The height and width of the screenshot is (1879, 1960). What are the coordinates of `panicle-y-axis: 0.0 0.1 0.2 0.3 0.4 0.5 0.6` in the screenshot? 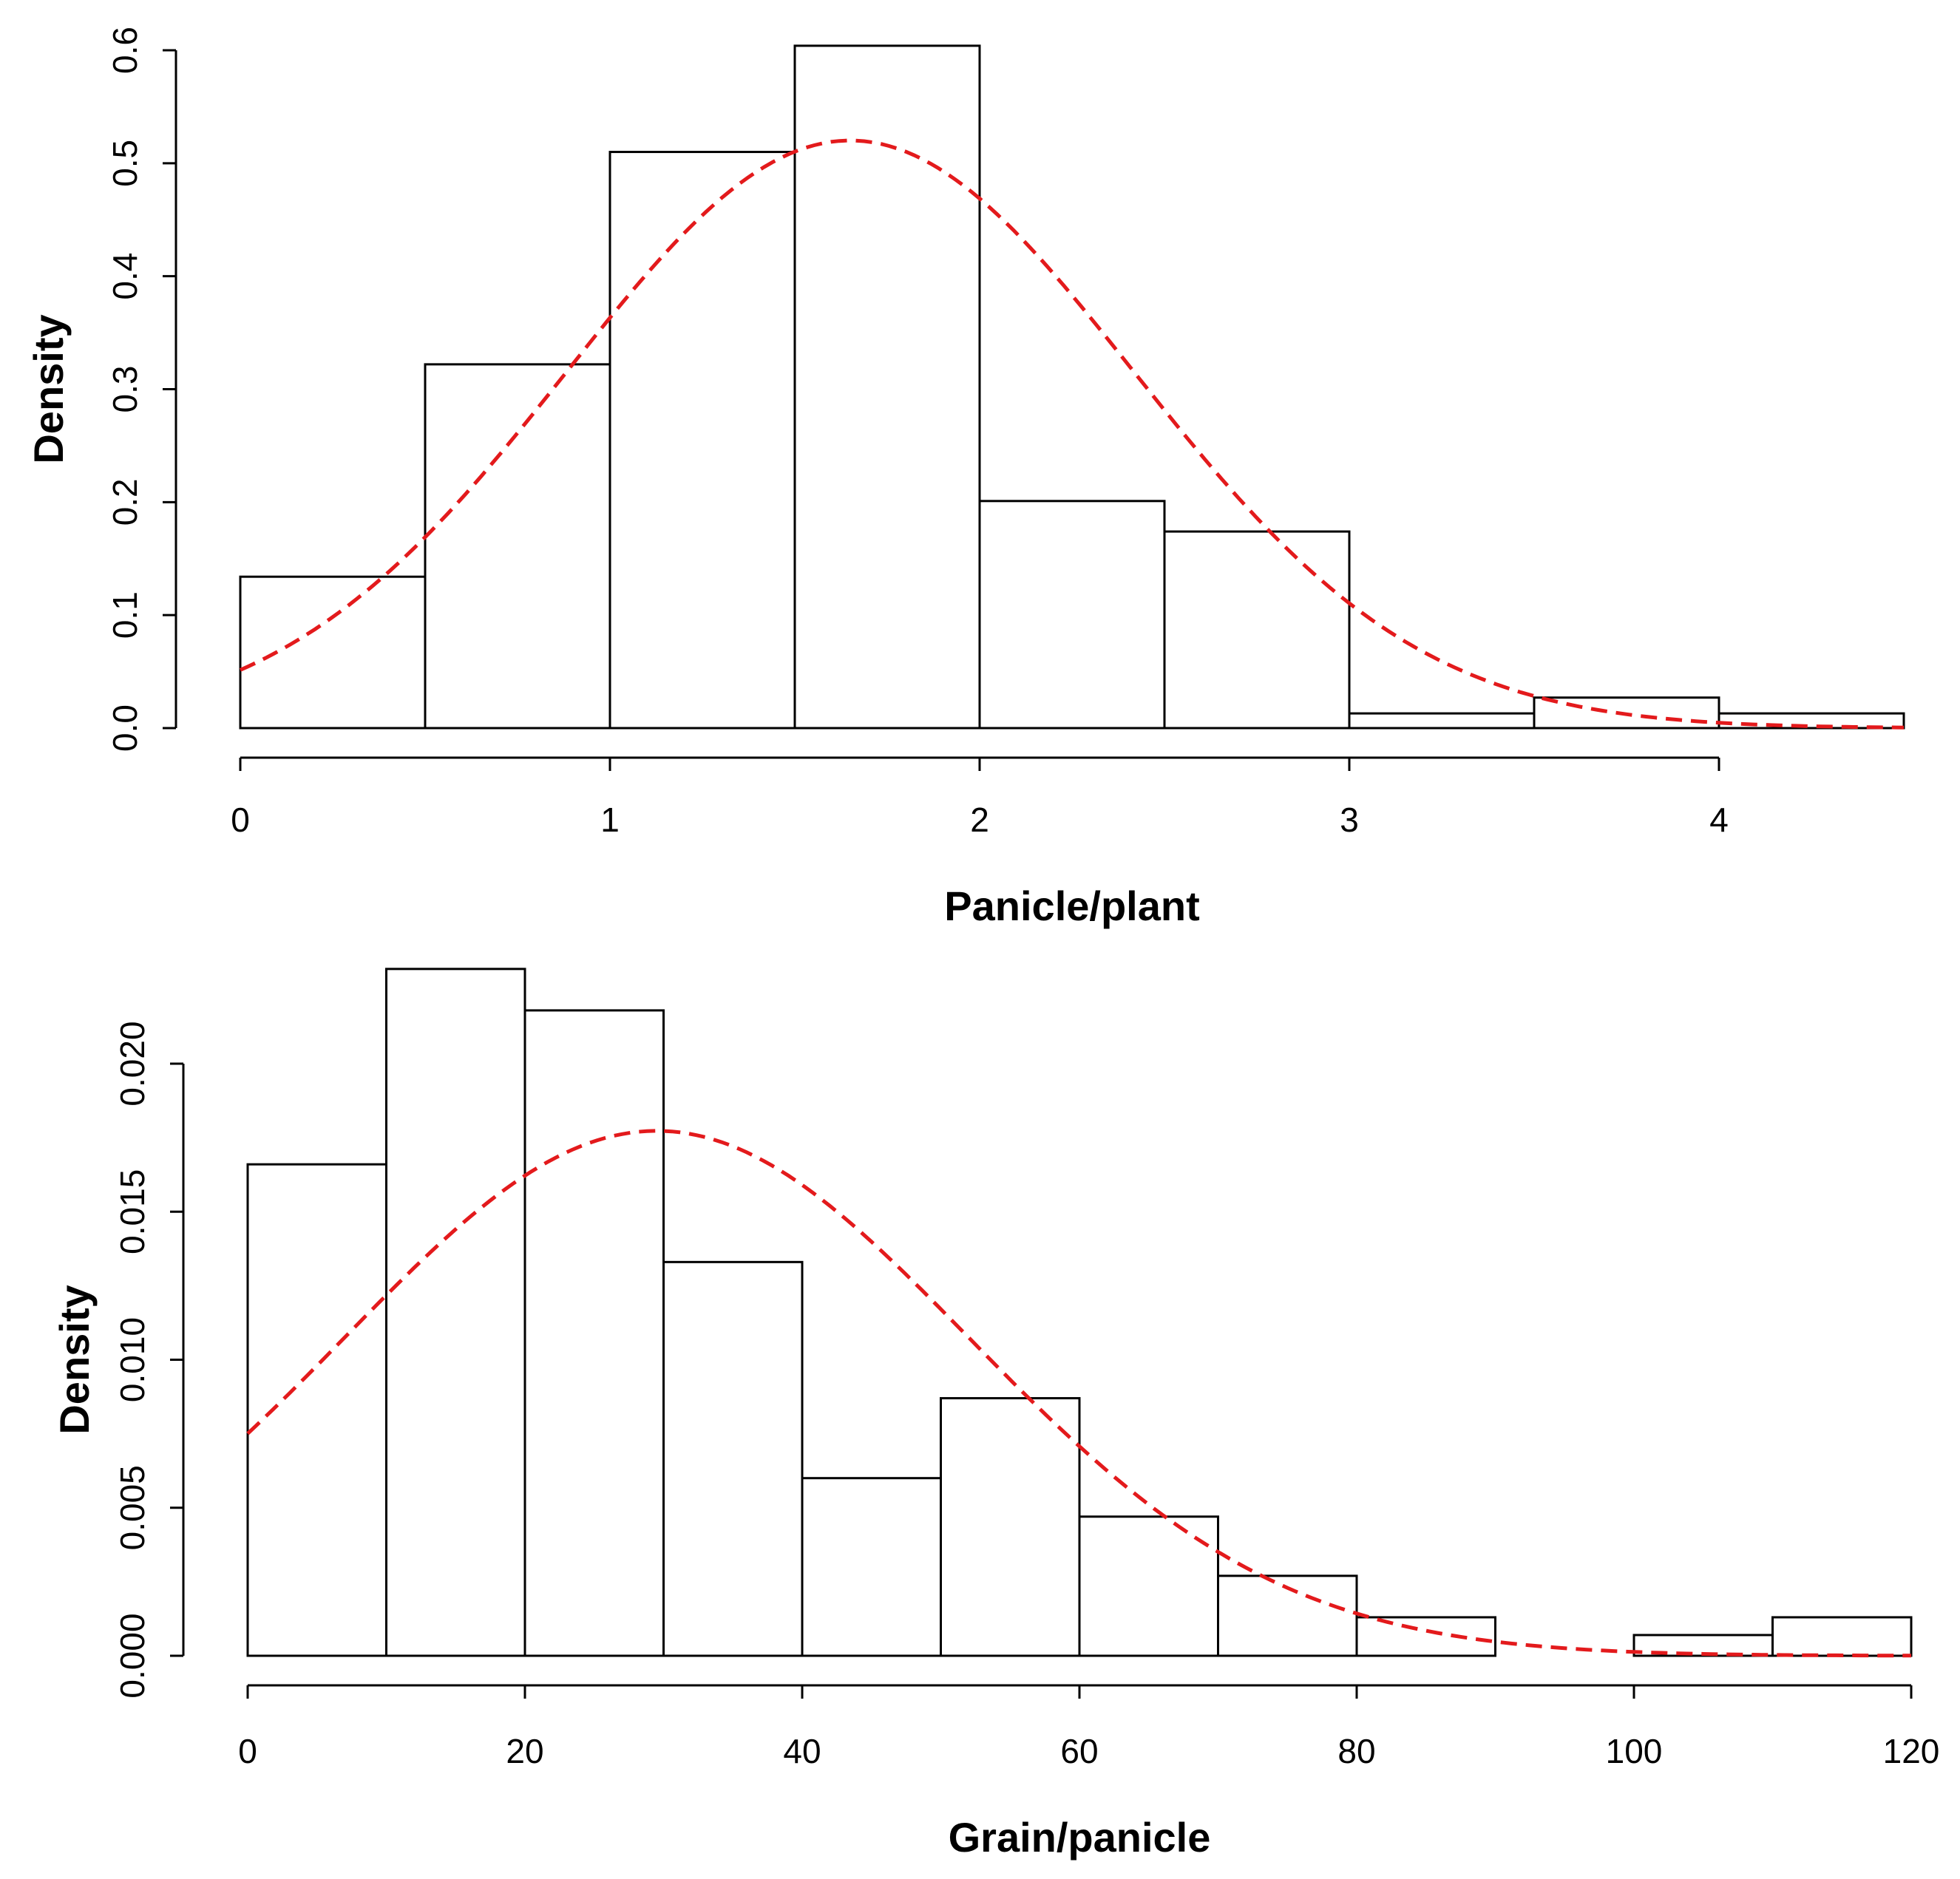 It's located at (141, 389).